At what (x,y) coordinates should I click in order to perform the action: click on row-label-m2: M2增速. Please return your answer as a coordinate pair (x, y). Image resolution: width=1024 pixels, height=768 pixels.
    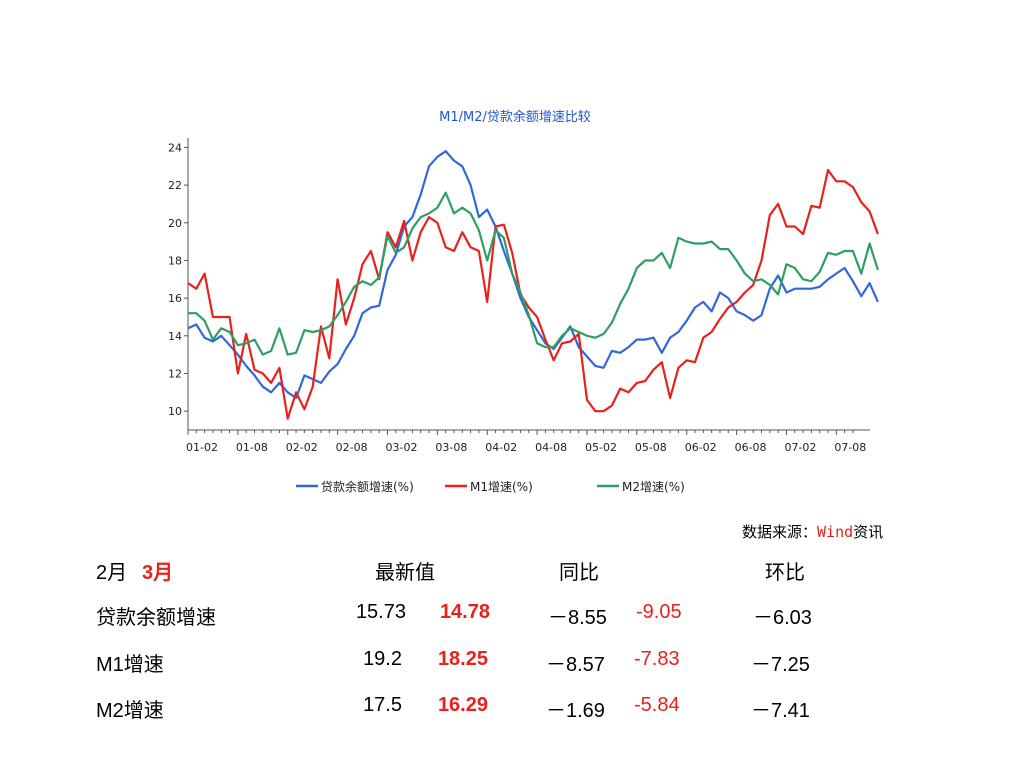
    Looking at the image, I should click on (130, 711).